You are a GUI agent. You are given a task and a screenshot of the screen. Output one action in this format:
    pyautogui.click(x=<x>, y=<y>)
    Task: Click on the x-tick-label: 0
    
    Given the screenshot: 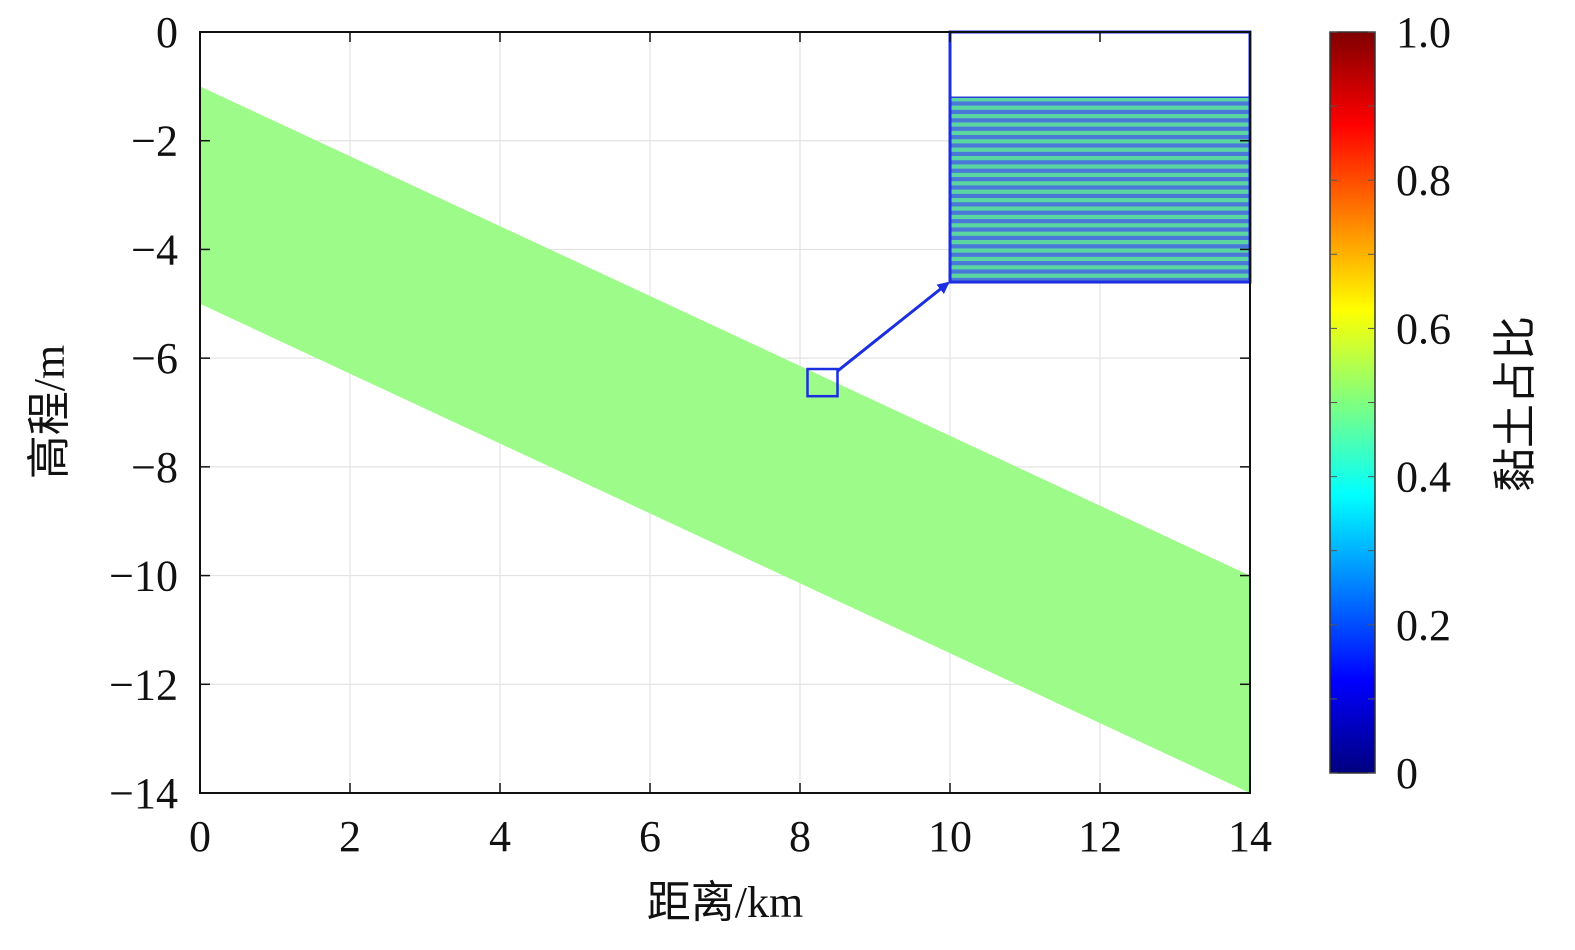 What is the action you would take?
    pyautogui.click(x=200, y=836)
    